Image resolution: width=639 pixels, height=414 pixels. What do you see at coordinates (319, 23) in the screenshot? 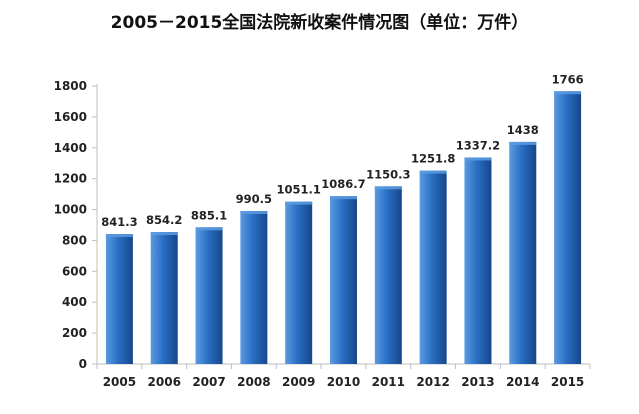
I see `chart-title: 2005－2015全国法院新收案件情况图（单位：万件）` at bounding box center [319, 23].